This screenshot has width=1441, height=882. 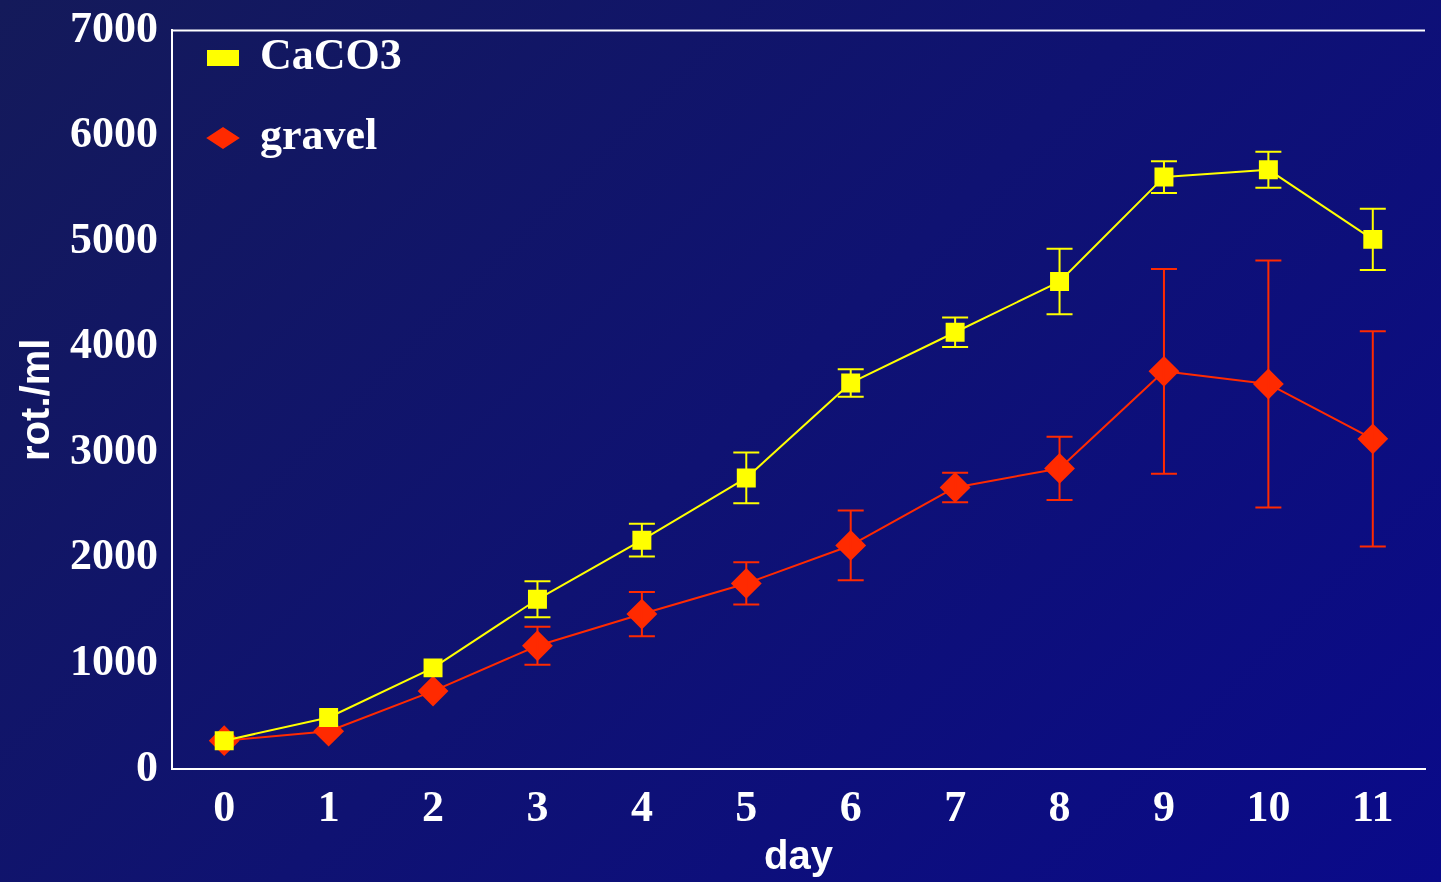 What do you see at coordinates (114, 133) in the screenshot?
I see `y-tick-label: 6000` at bounding box center [114, 133].